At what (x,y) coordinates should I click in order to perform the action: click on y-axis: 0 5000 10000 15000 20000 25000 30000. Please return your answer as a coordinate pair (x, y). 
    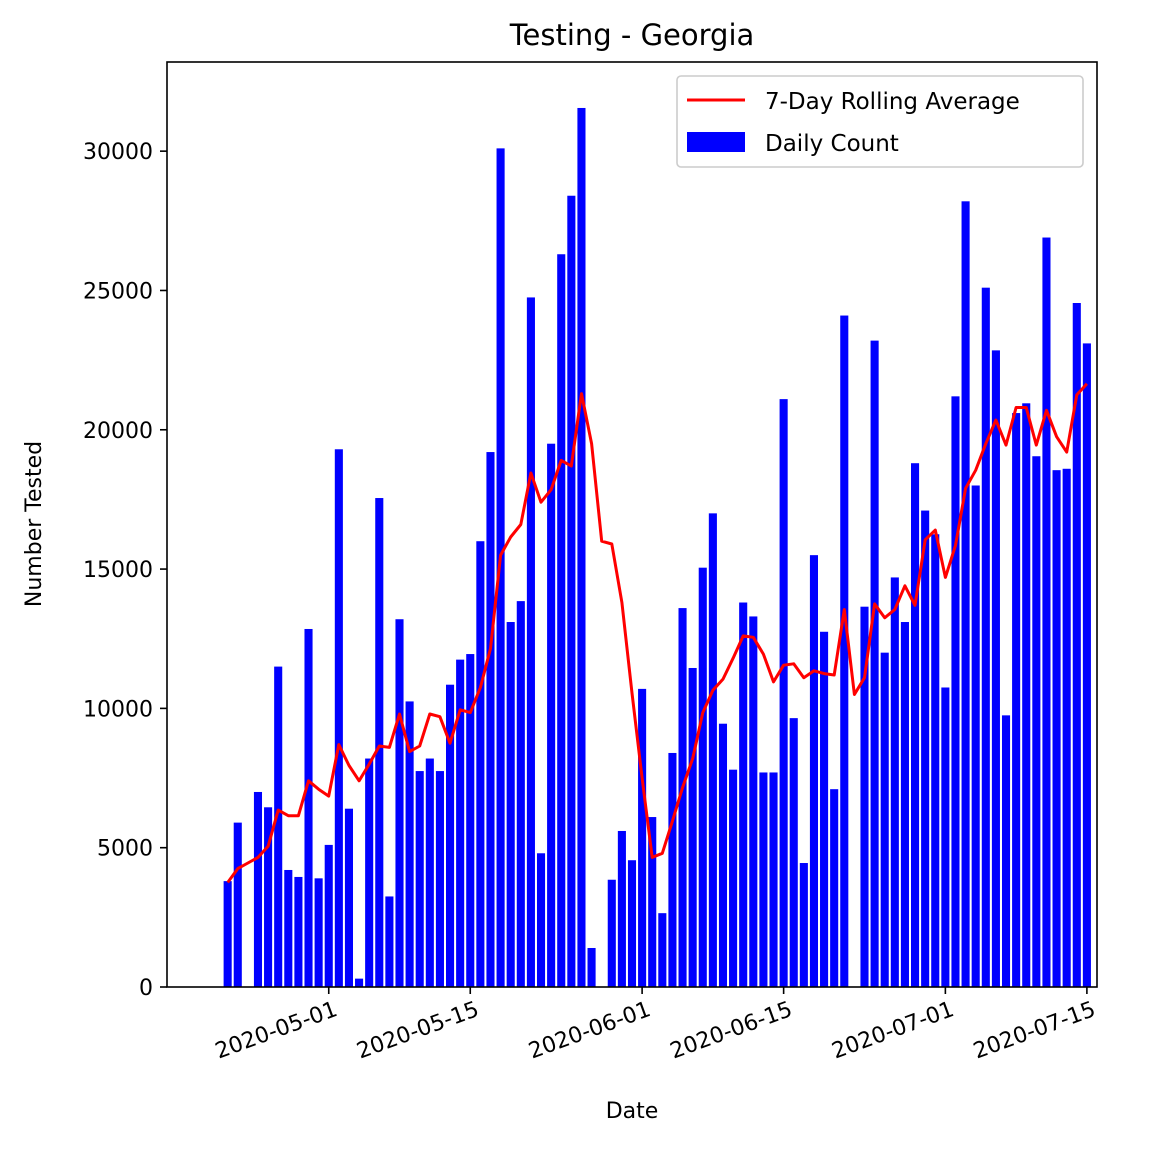
    Looking at the image, I should click on (125, 570).